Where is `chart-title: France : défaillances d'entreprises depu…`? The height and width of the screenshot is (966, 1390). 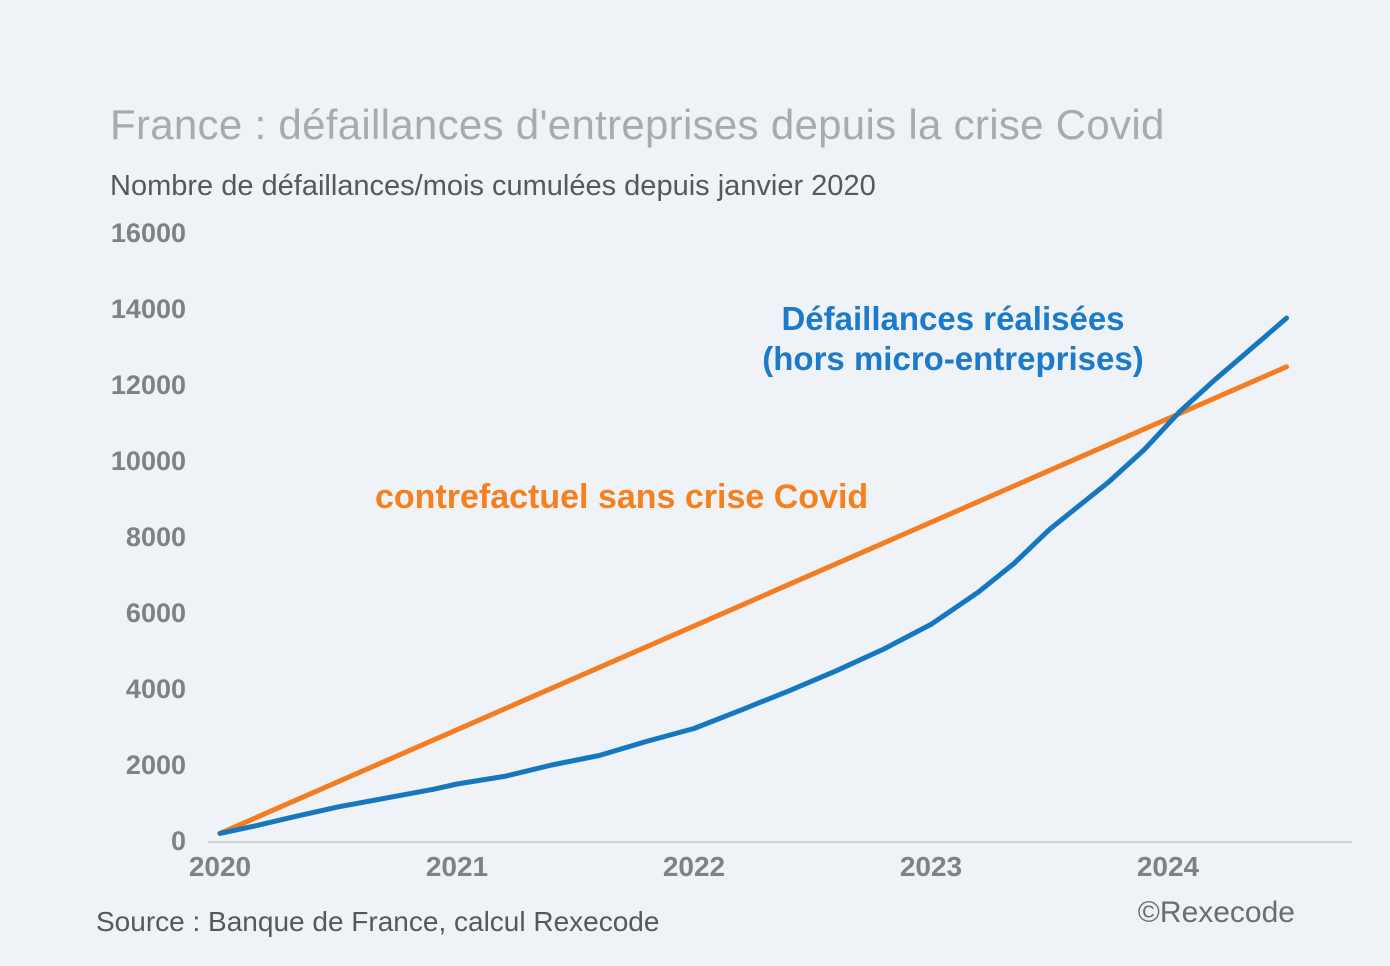
chart-title: France : défaillances d'entreprises depu… is located at coordinates (637, 124).